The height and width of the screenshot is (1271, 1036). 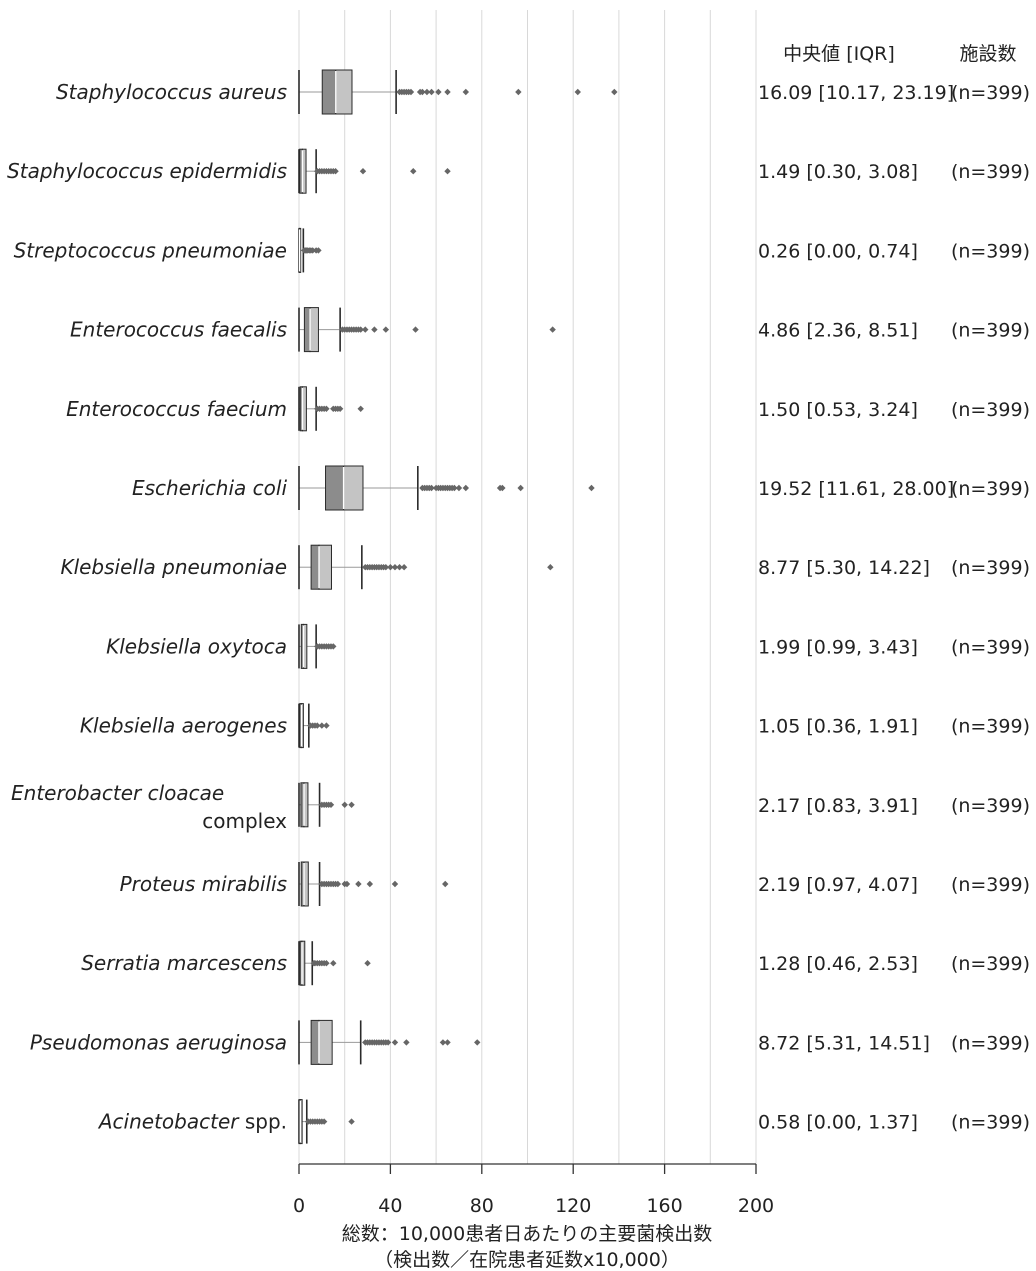 What do you see at coordinates (838, 331) in the screenshot?
I see `median-iqr-value: 4.86 [2.36, 8.51]` at bounding box center [838, 331].